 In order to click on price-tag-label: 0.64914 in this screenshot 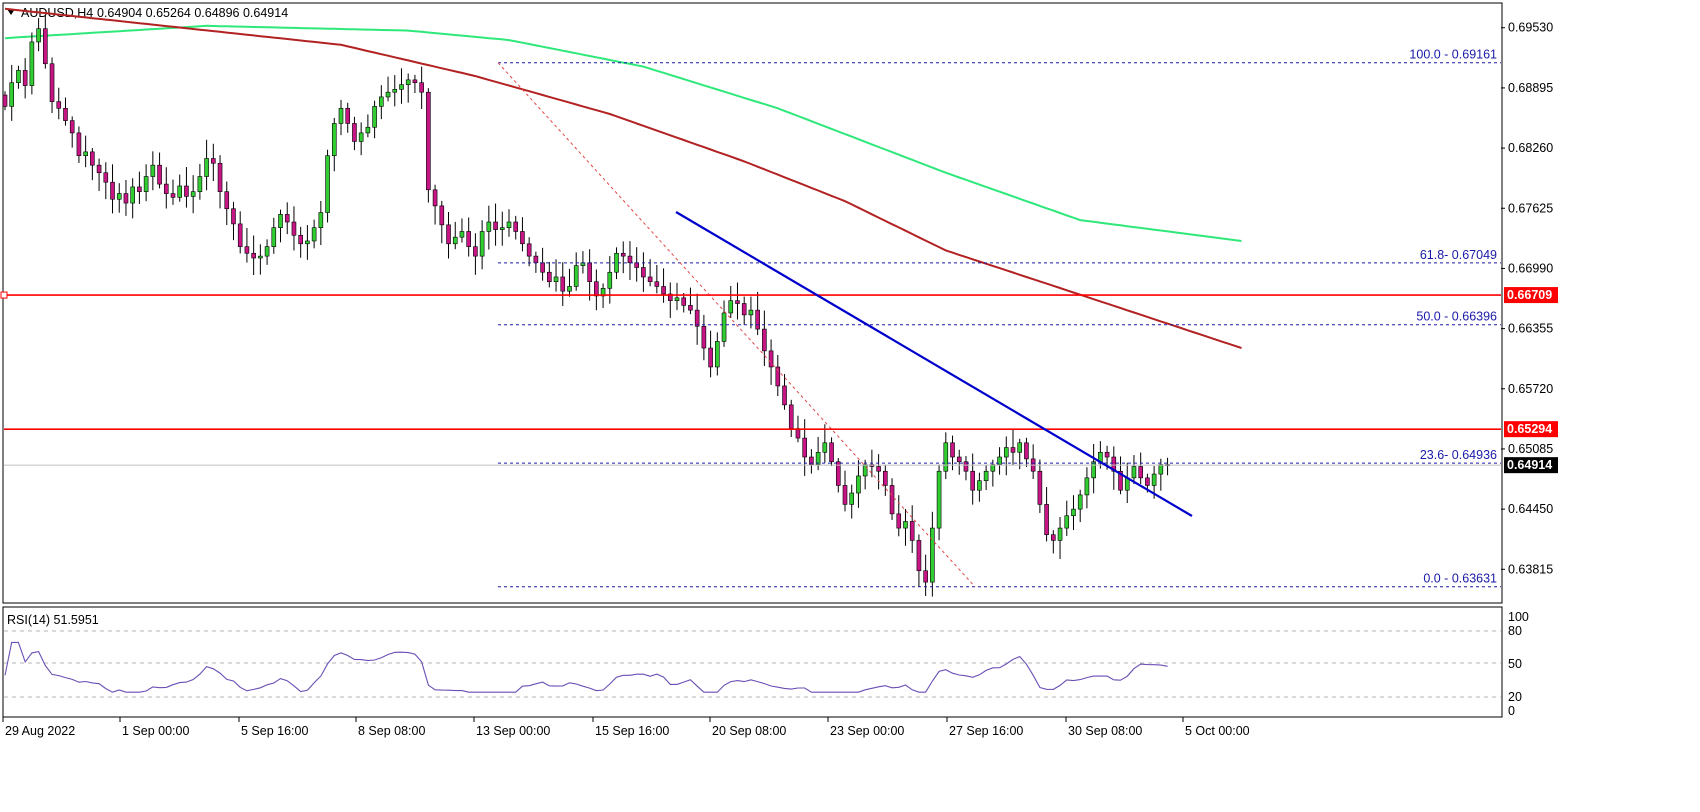, I will do `click(1529, 465)`.